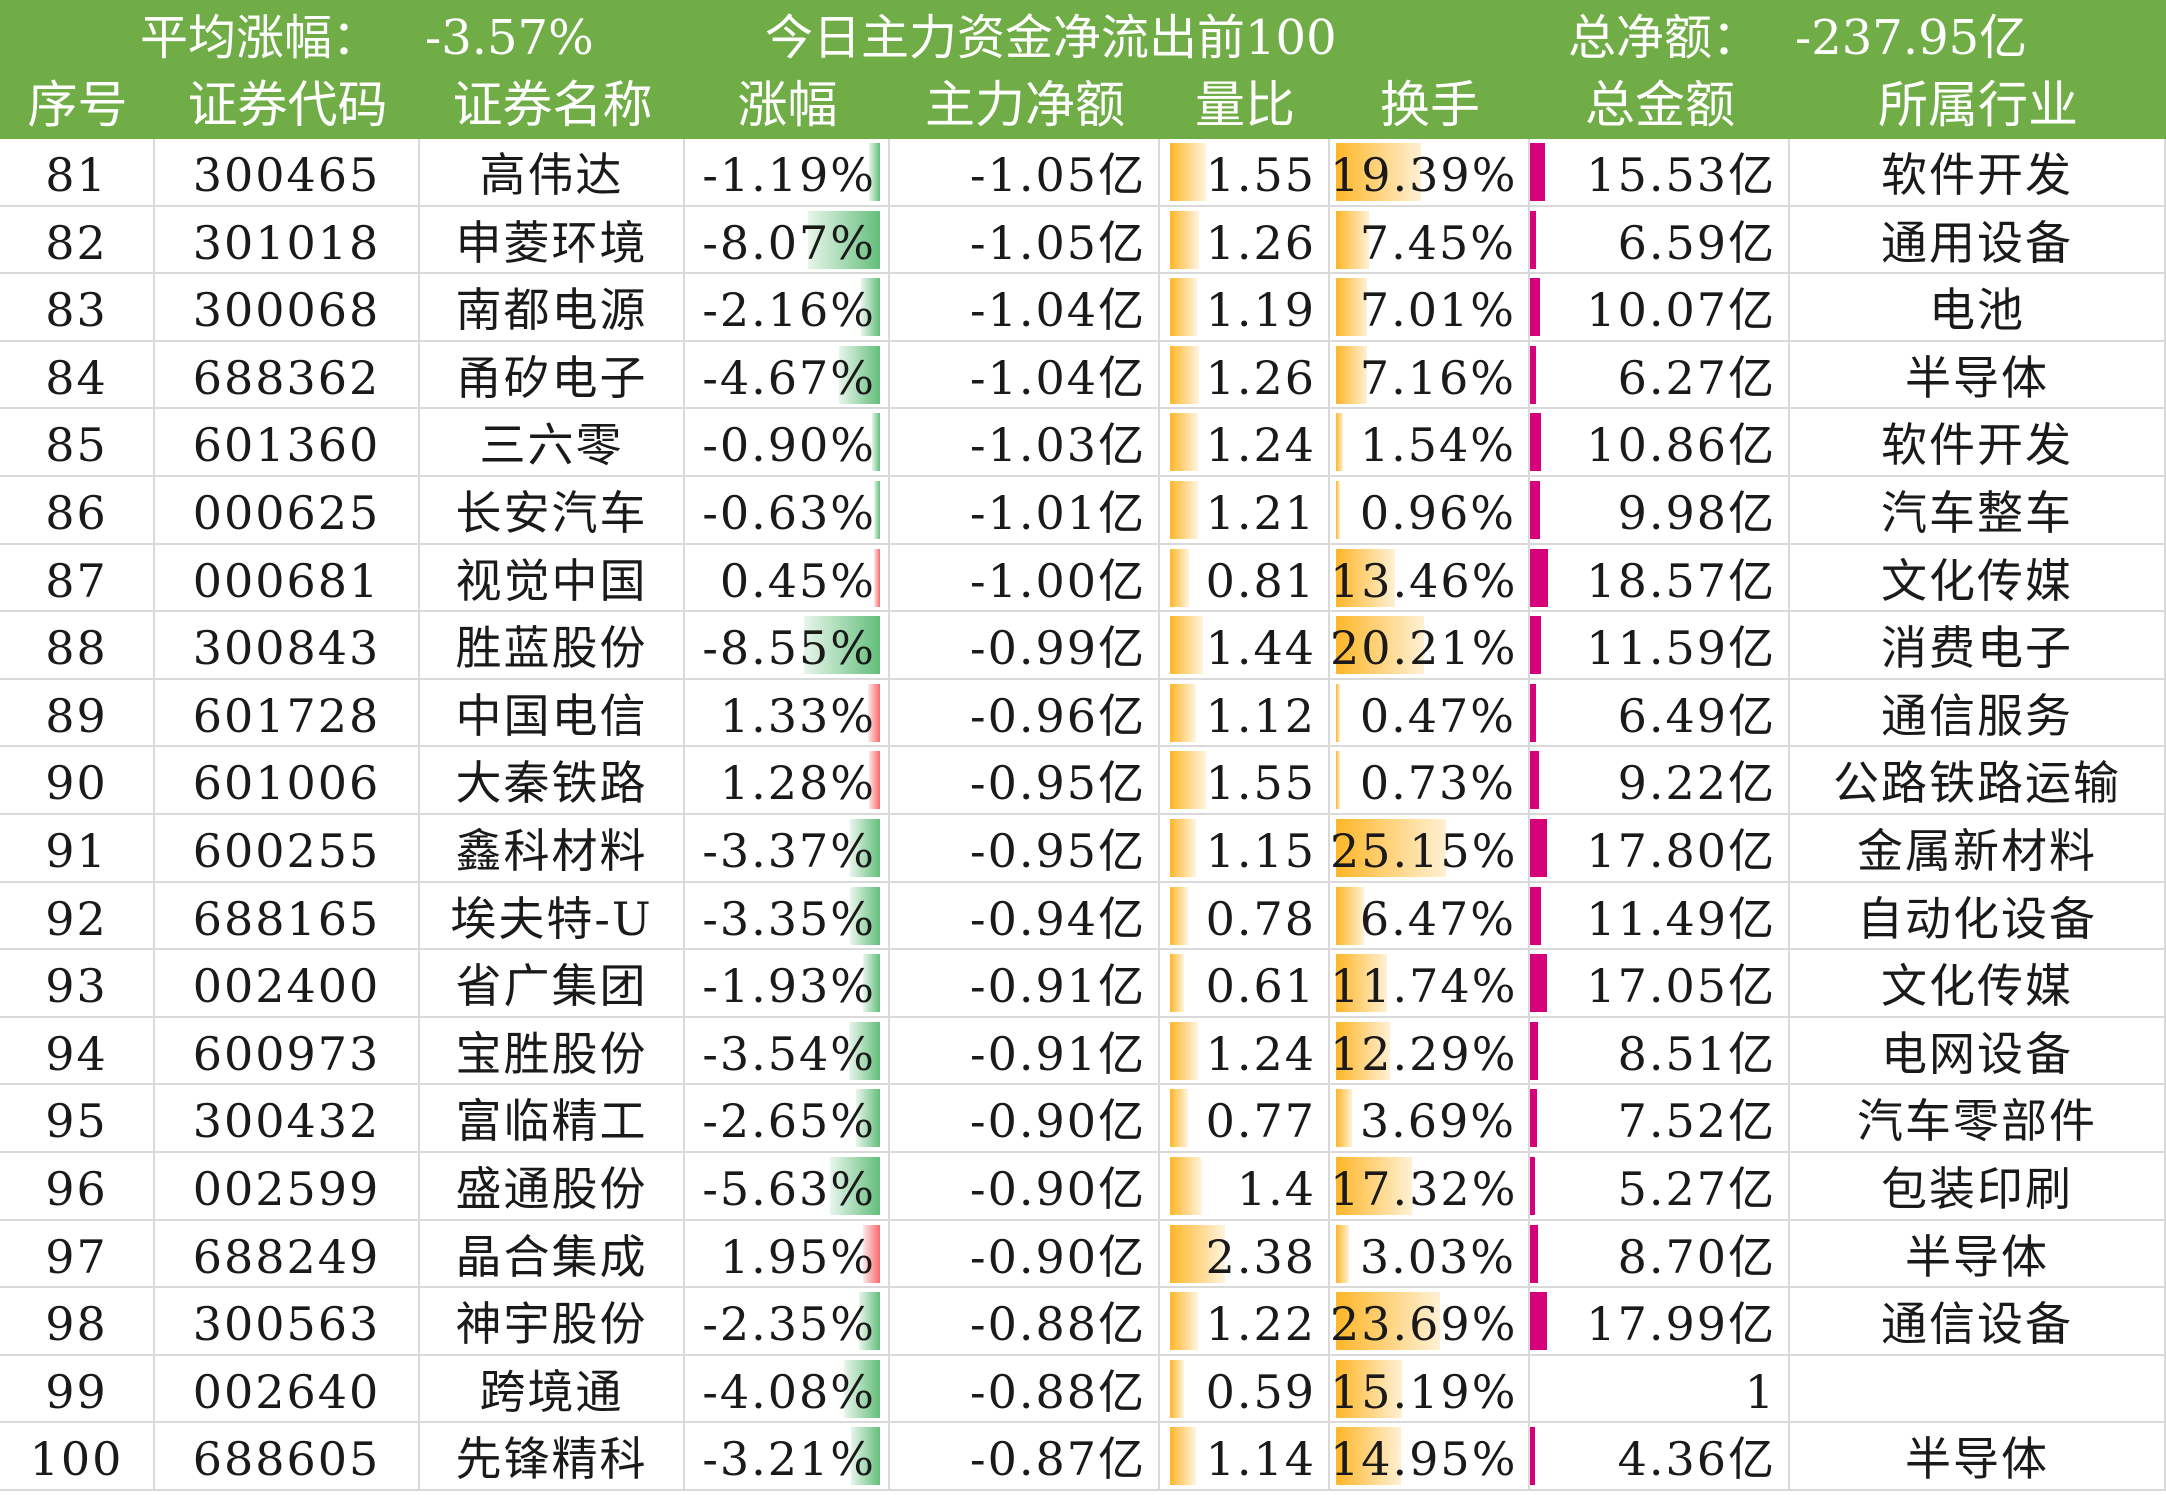 This screenshot has width=2166, height=1495. Describe the element at coordinates (551, 1121) in the screenshot. I see `name-cell-text: 富临精工` at that location.